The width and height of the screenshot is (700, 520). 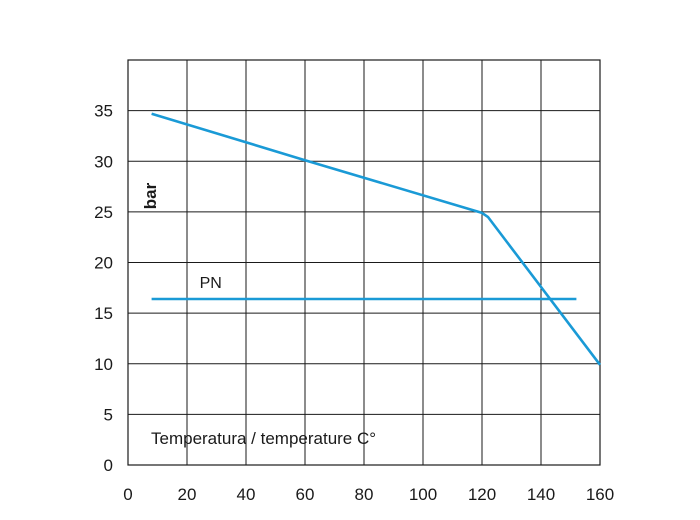 I want to click on x-tick-label: 120, so click(x=482, y=494).